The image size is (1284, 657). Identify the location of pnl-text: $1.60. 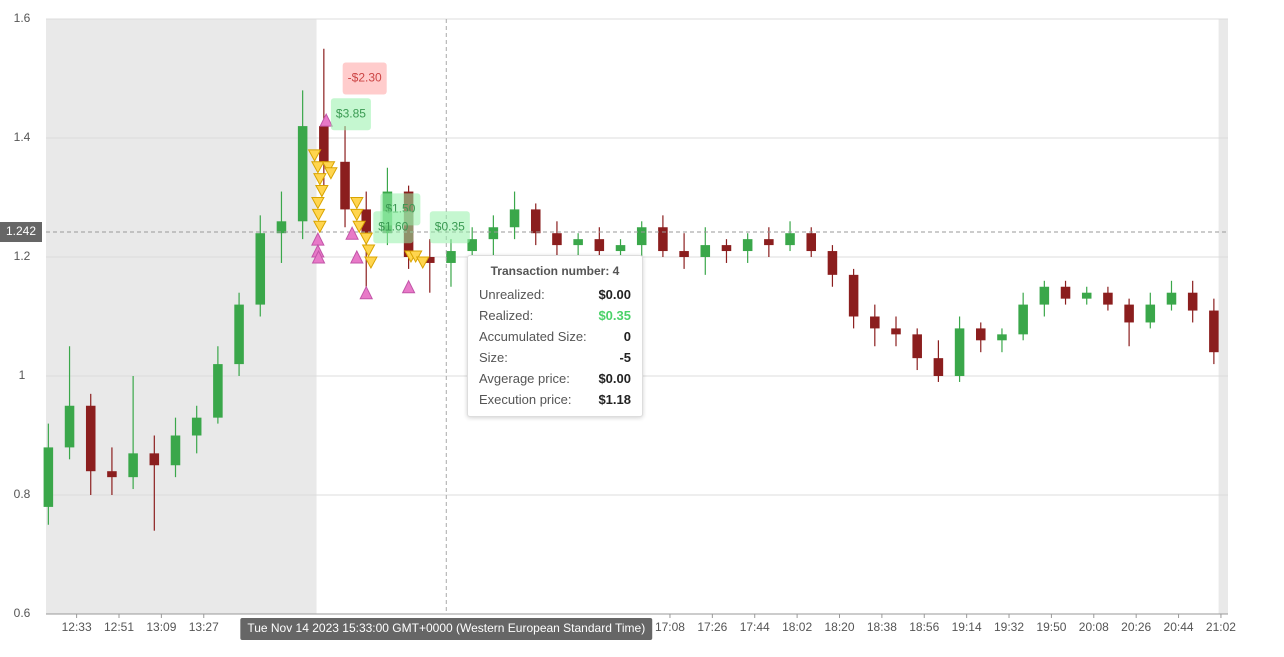
(393, 226).